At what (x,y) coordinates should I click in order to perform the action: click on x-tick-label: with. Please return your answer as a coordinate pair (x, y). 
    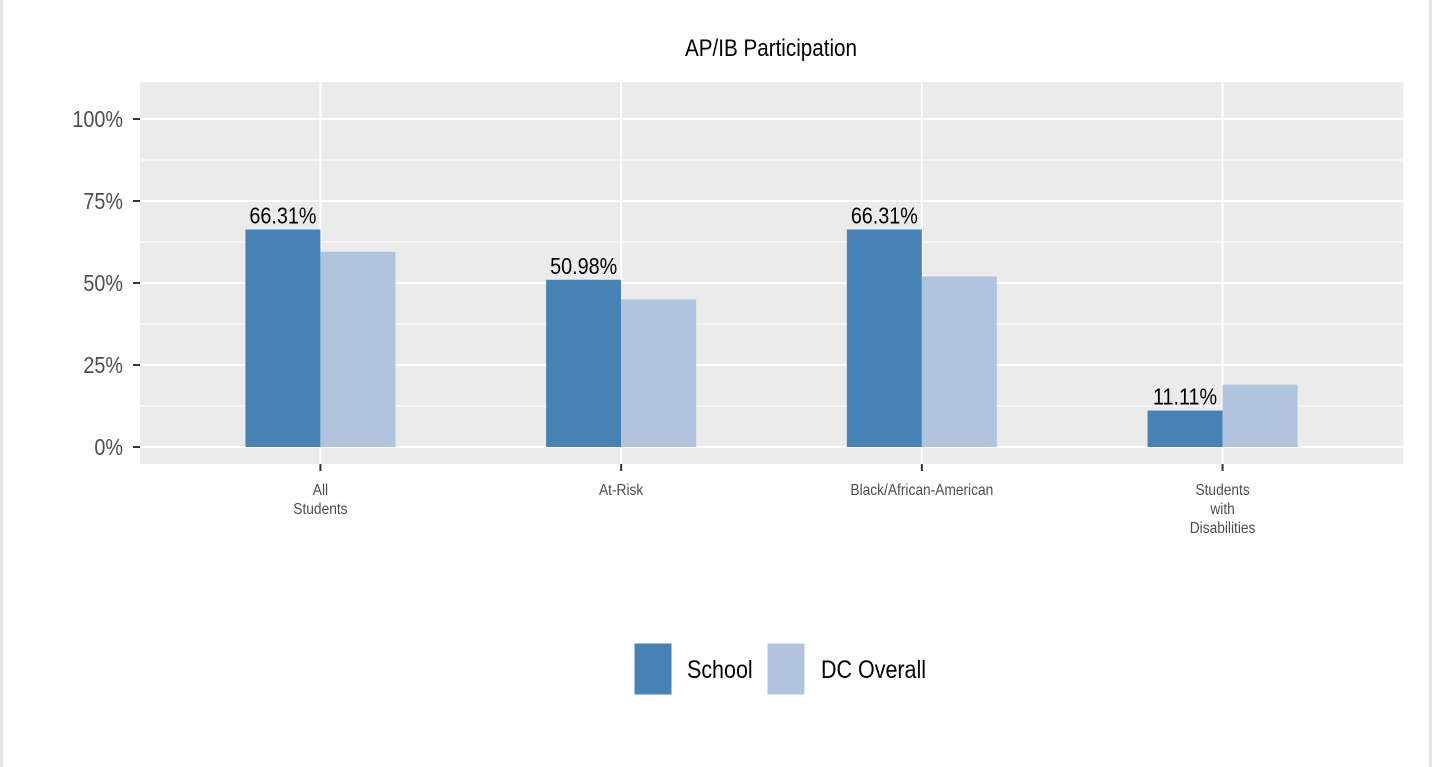
    Looking at the image, I should click on (1221, 509).